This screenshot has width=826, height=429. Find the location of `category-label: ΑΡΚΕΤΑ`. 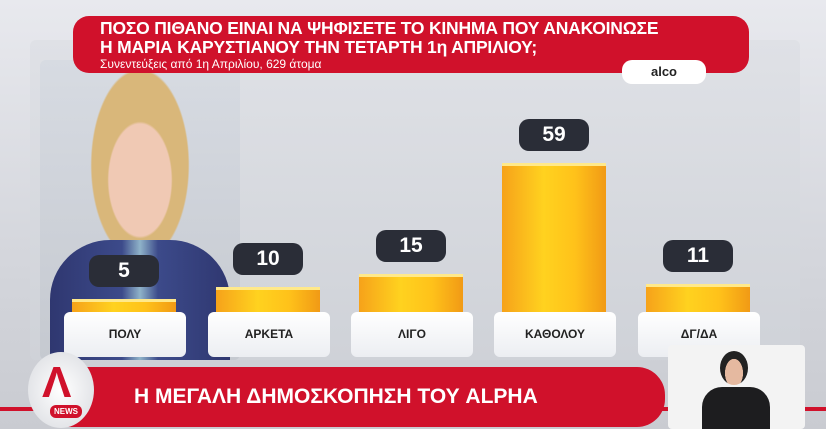

category-label: ΑΡΚΕΤΑ is located at coordinates (269, 334).